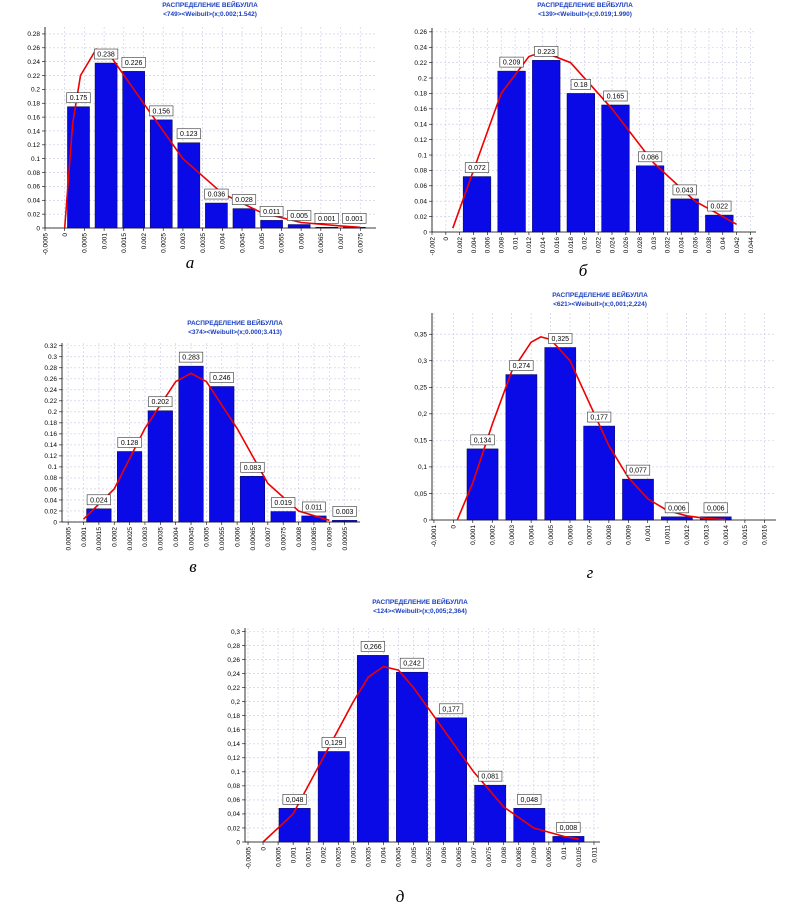 The width and height of the screenshot is (789, 913). Describe the element at coordinates (451, 709) in the screenshot. I see `value-label-text: 0,177` at that location.